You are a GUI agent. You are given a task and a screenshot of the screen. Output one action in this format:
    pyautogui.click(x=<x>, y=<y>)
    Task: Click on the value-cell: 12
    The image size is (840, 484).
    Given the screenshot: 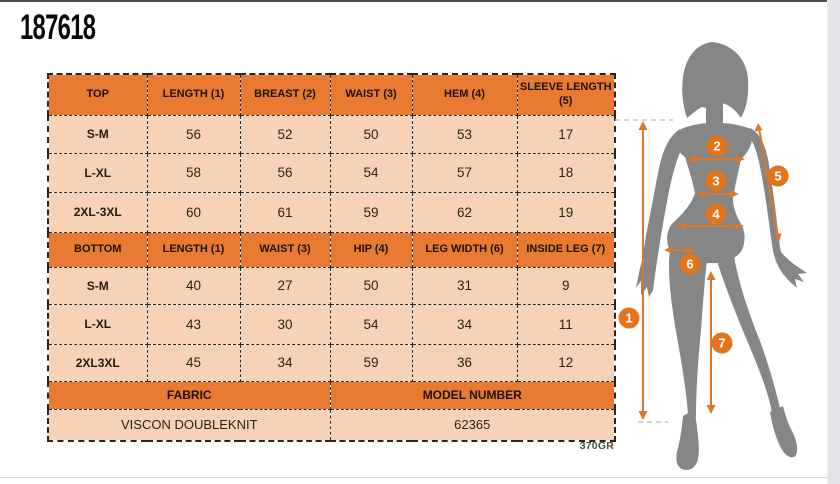 What is the action you would take?
    pyautogui.click(x=566, y=362)
    